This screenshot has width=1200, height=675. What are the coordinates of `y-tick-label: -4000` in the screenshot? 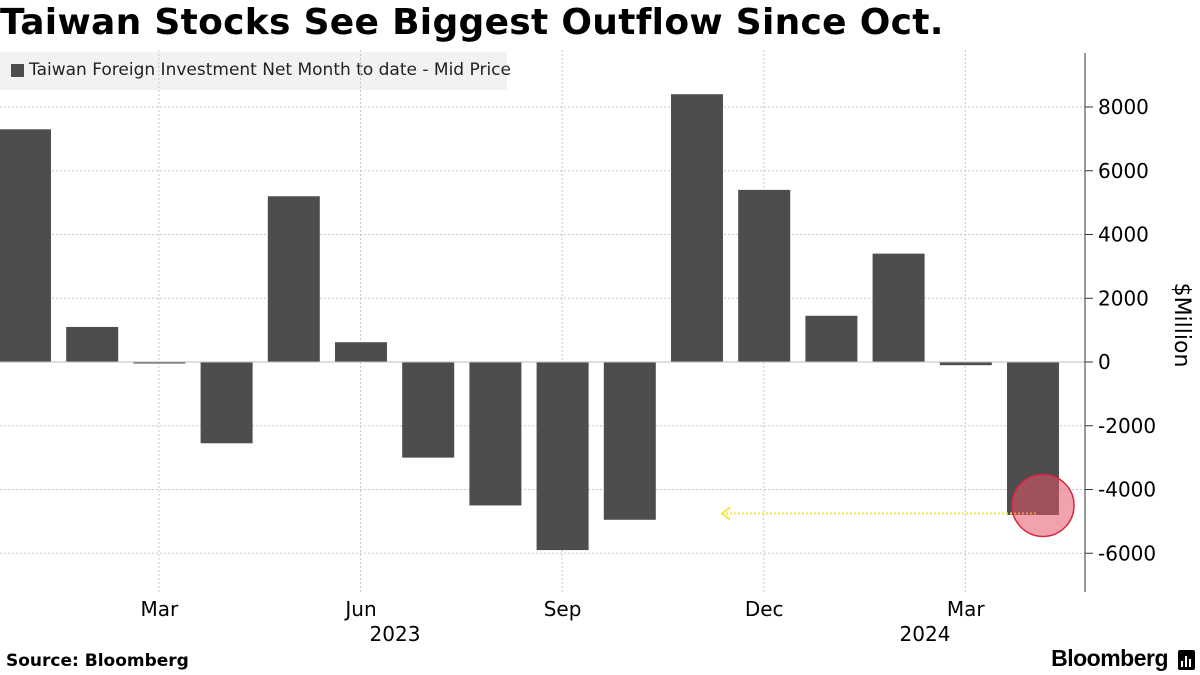 It's located at (1127, 490).